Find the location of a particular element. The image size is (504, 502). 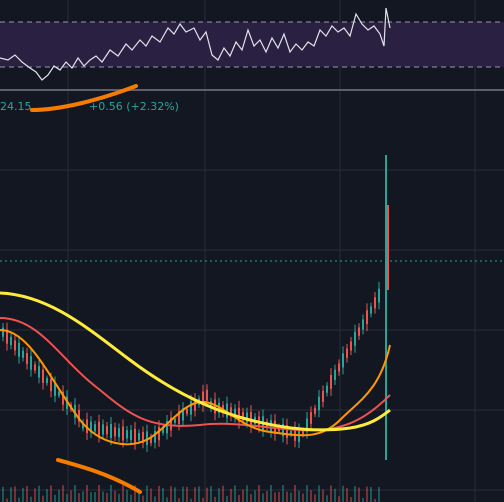

rsi-line is located at coordinates (195, 44).